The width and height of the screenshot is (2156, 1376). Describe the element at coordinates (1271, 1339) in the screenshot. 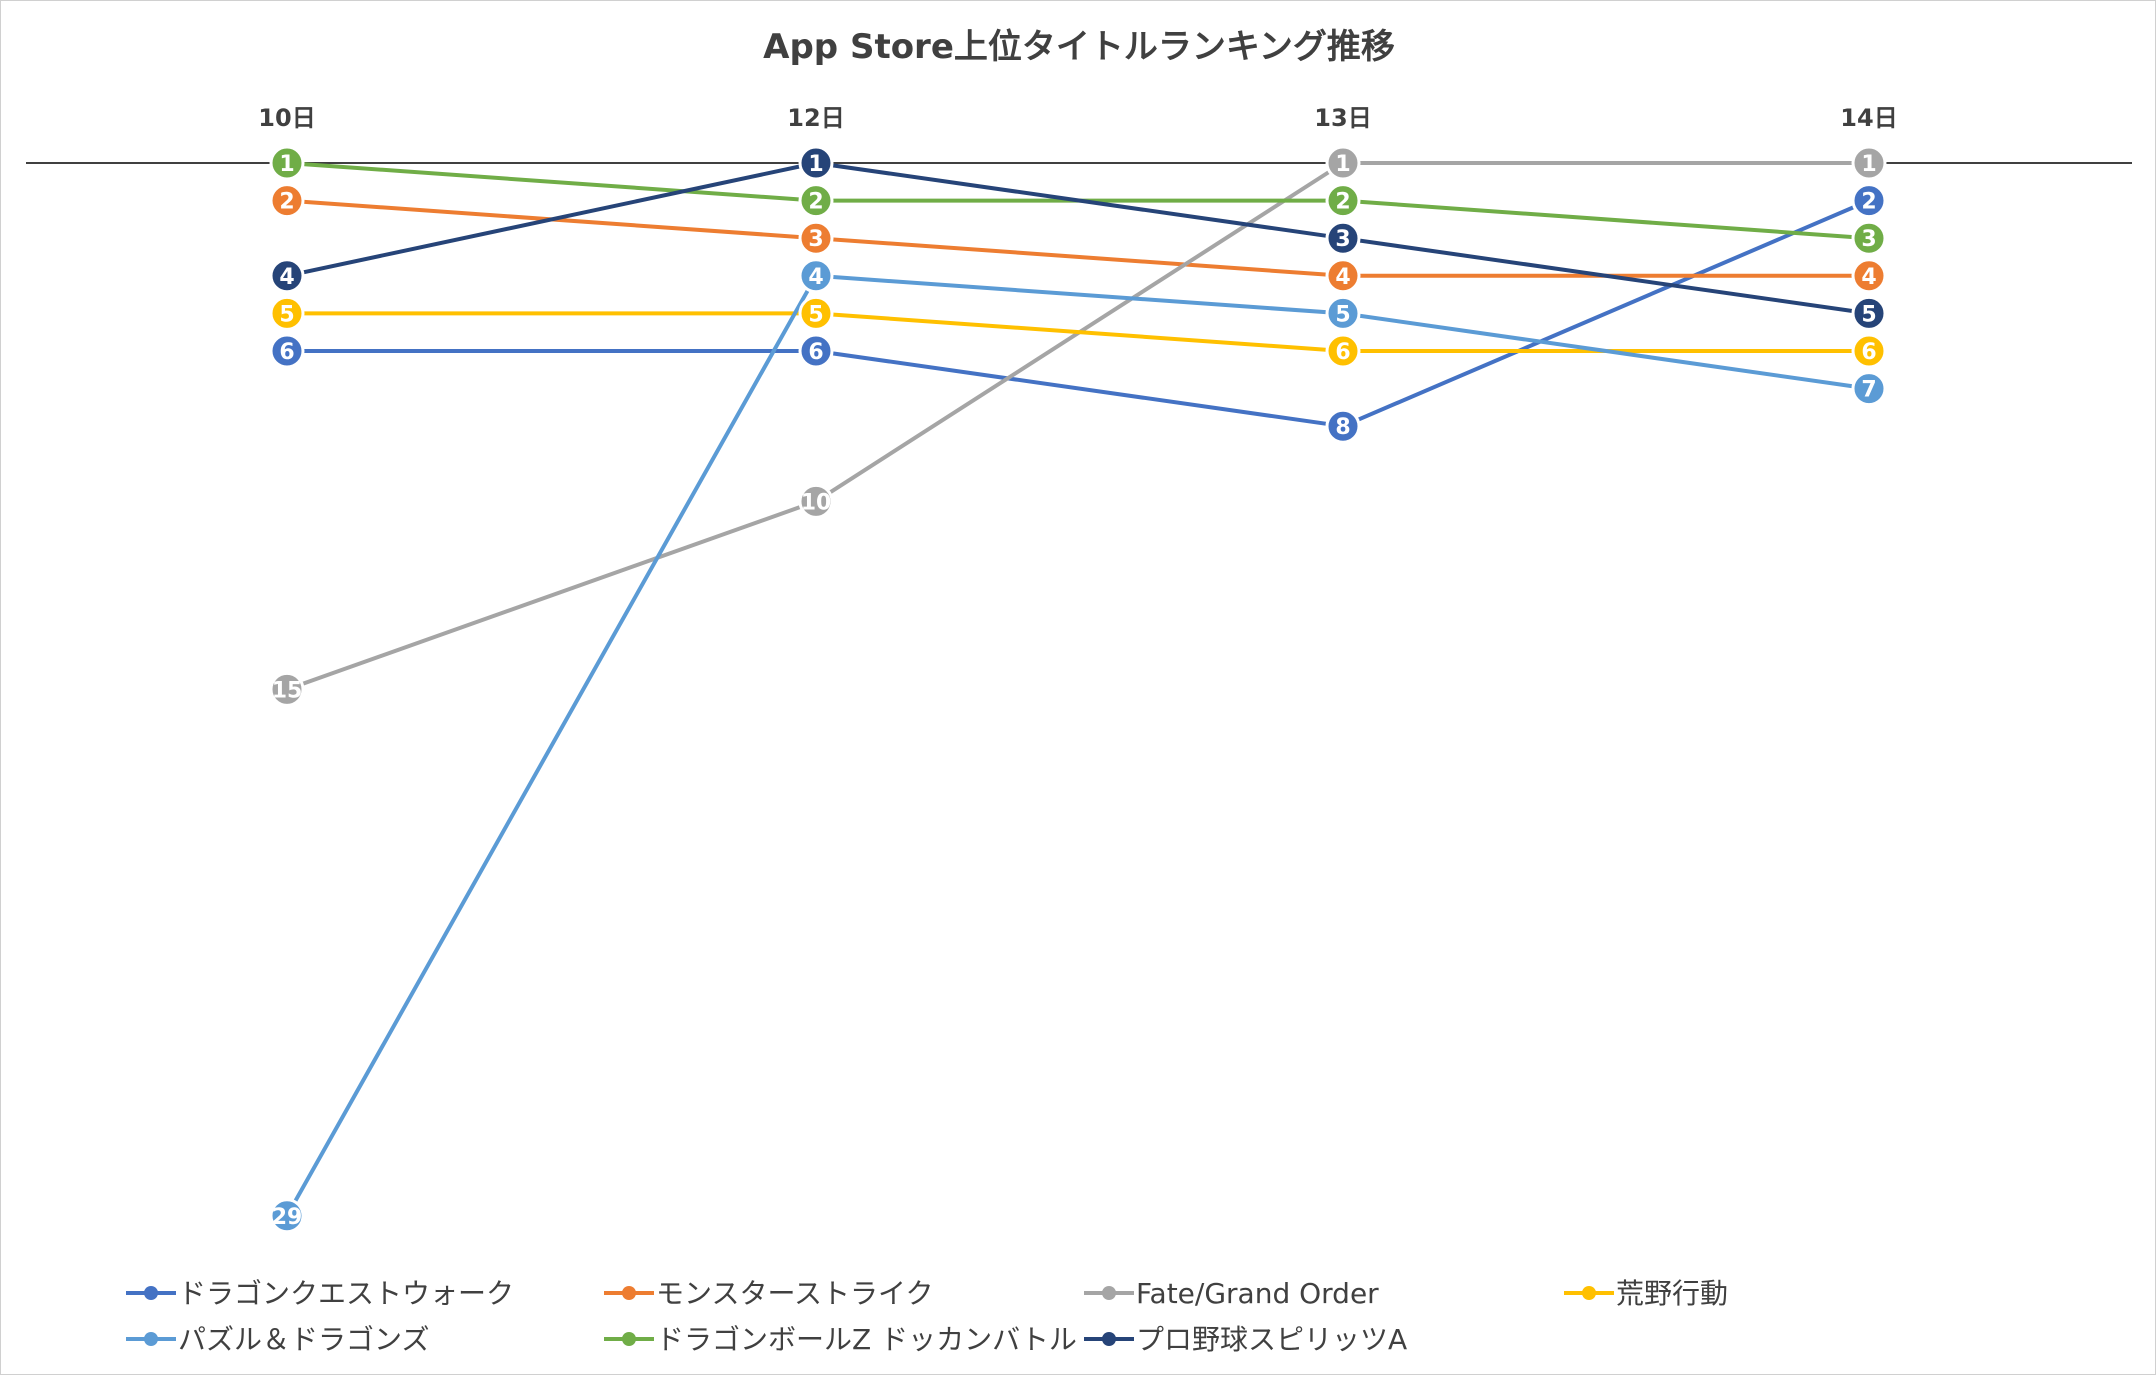

I see `legend-label: プロ野球スピリッツA` at that location.